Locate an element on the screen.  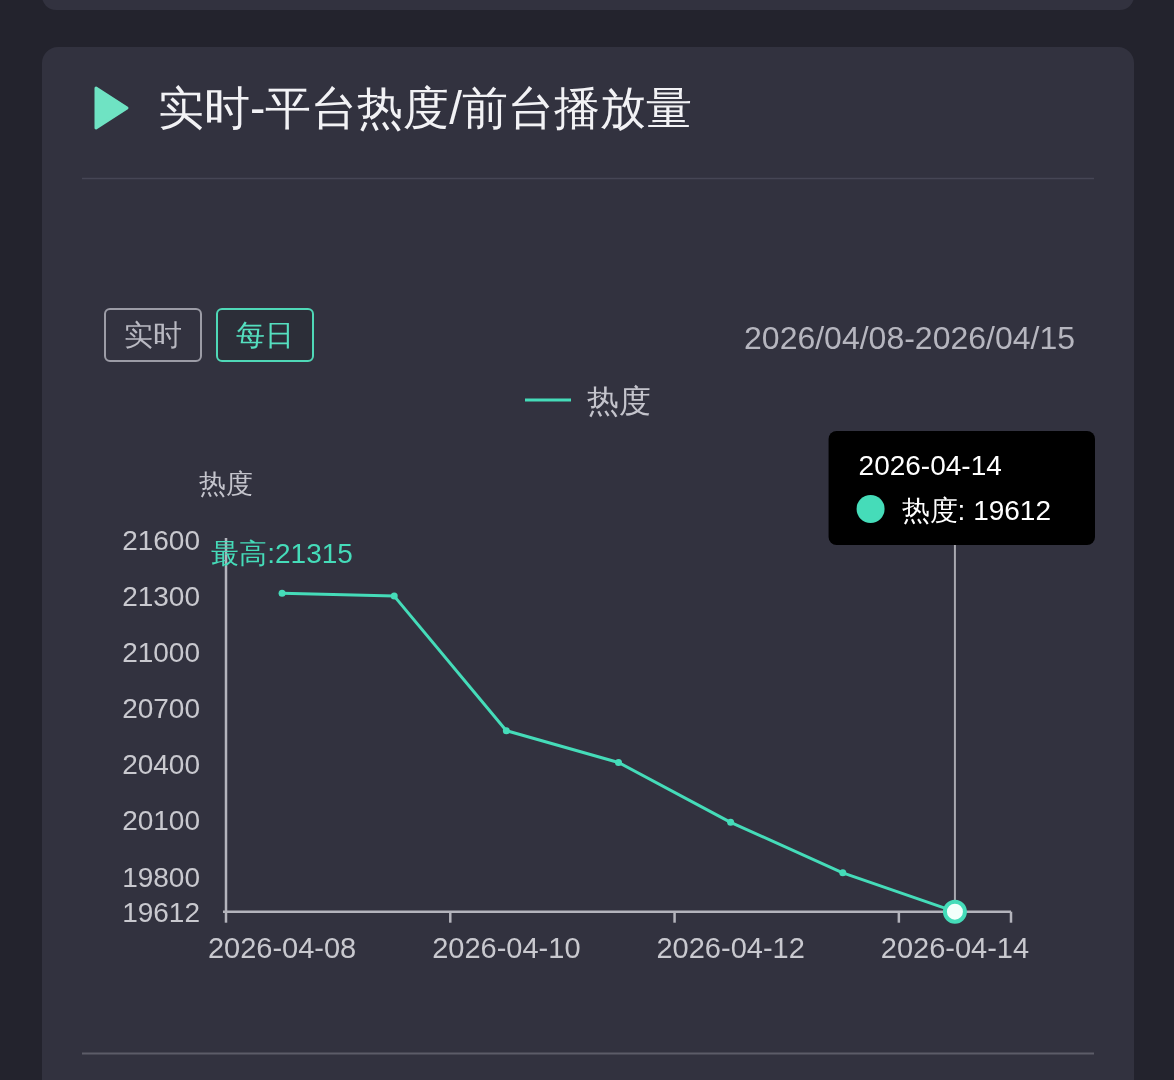
text: 每日 is located at coordinates (265, 335).